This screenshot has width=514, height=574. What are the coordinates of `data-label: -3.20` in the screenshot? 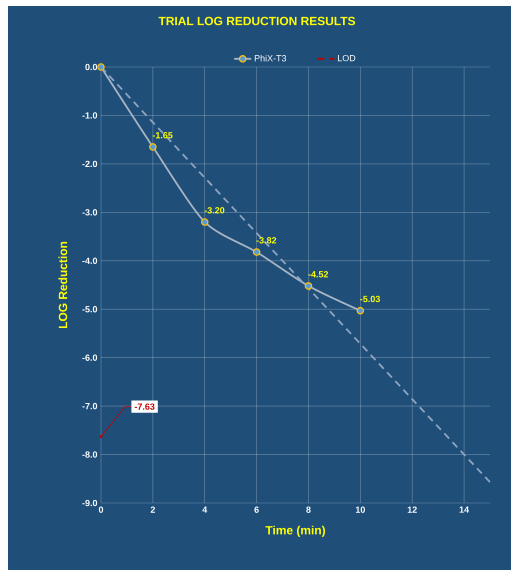 It's located at (214, 210).